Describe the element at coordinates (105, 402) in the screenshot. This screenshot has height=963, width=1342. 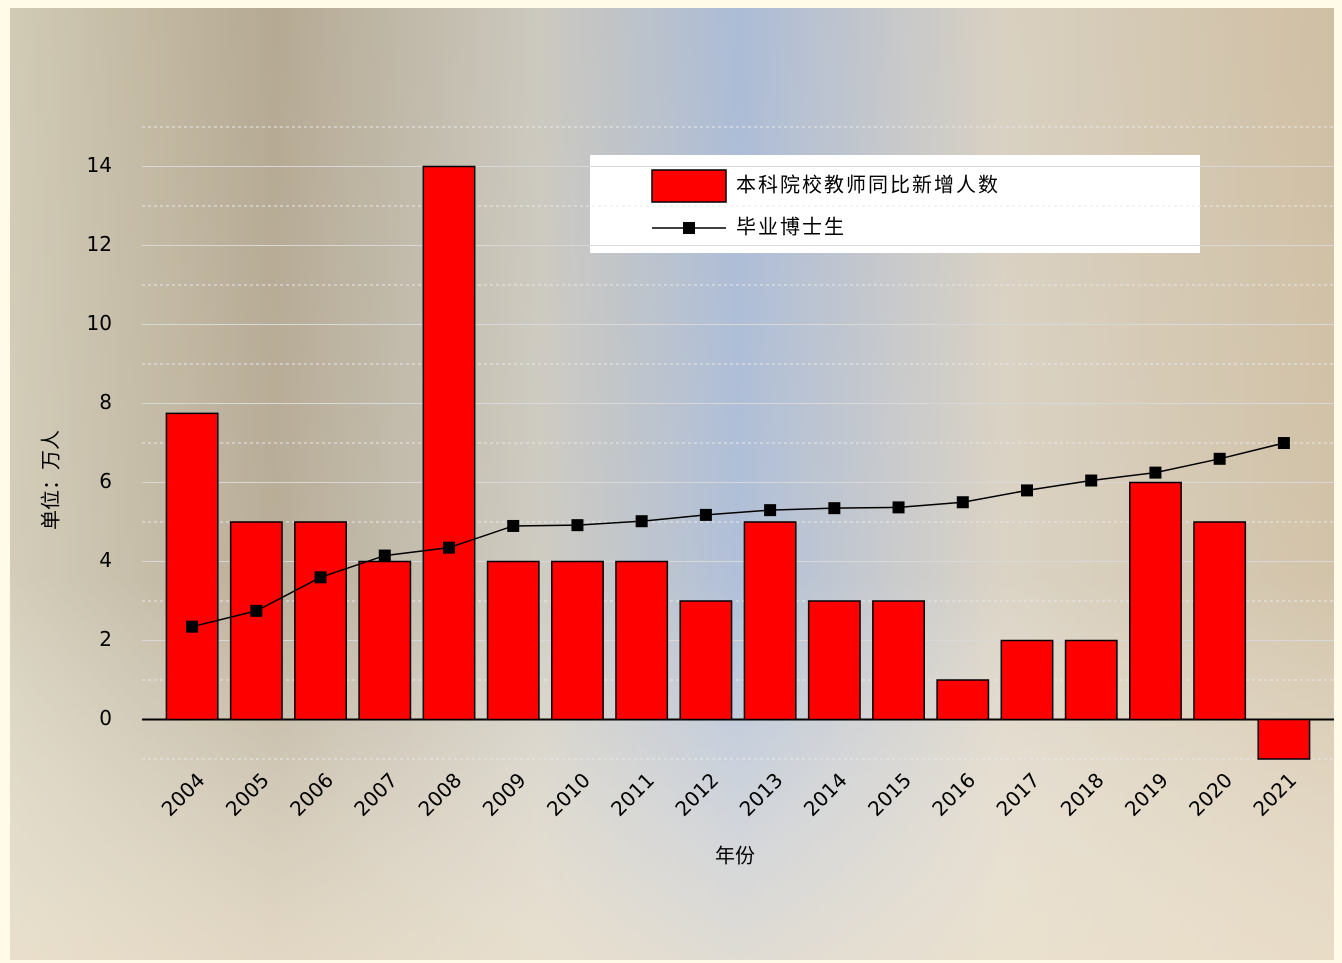
I see `y-tick-label: 8` at that location.